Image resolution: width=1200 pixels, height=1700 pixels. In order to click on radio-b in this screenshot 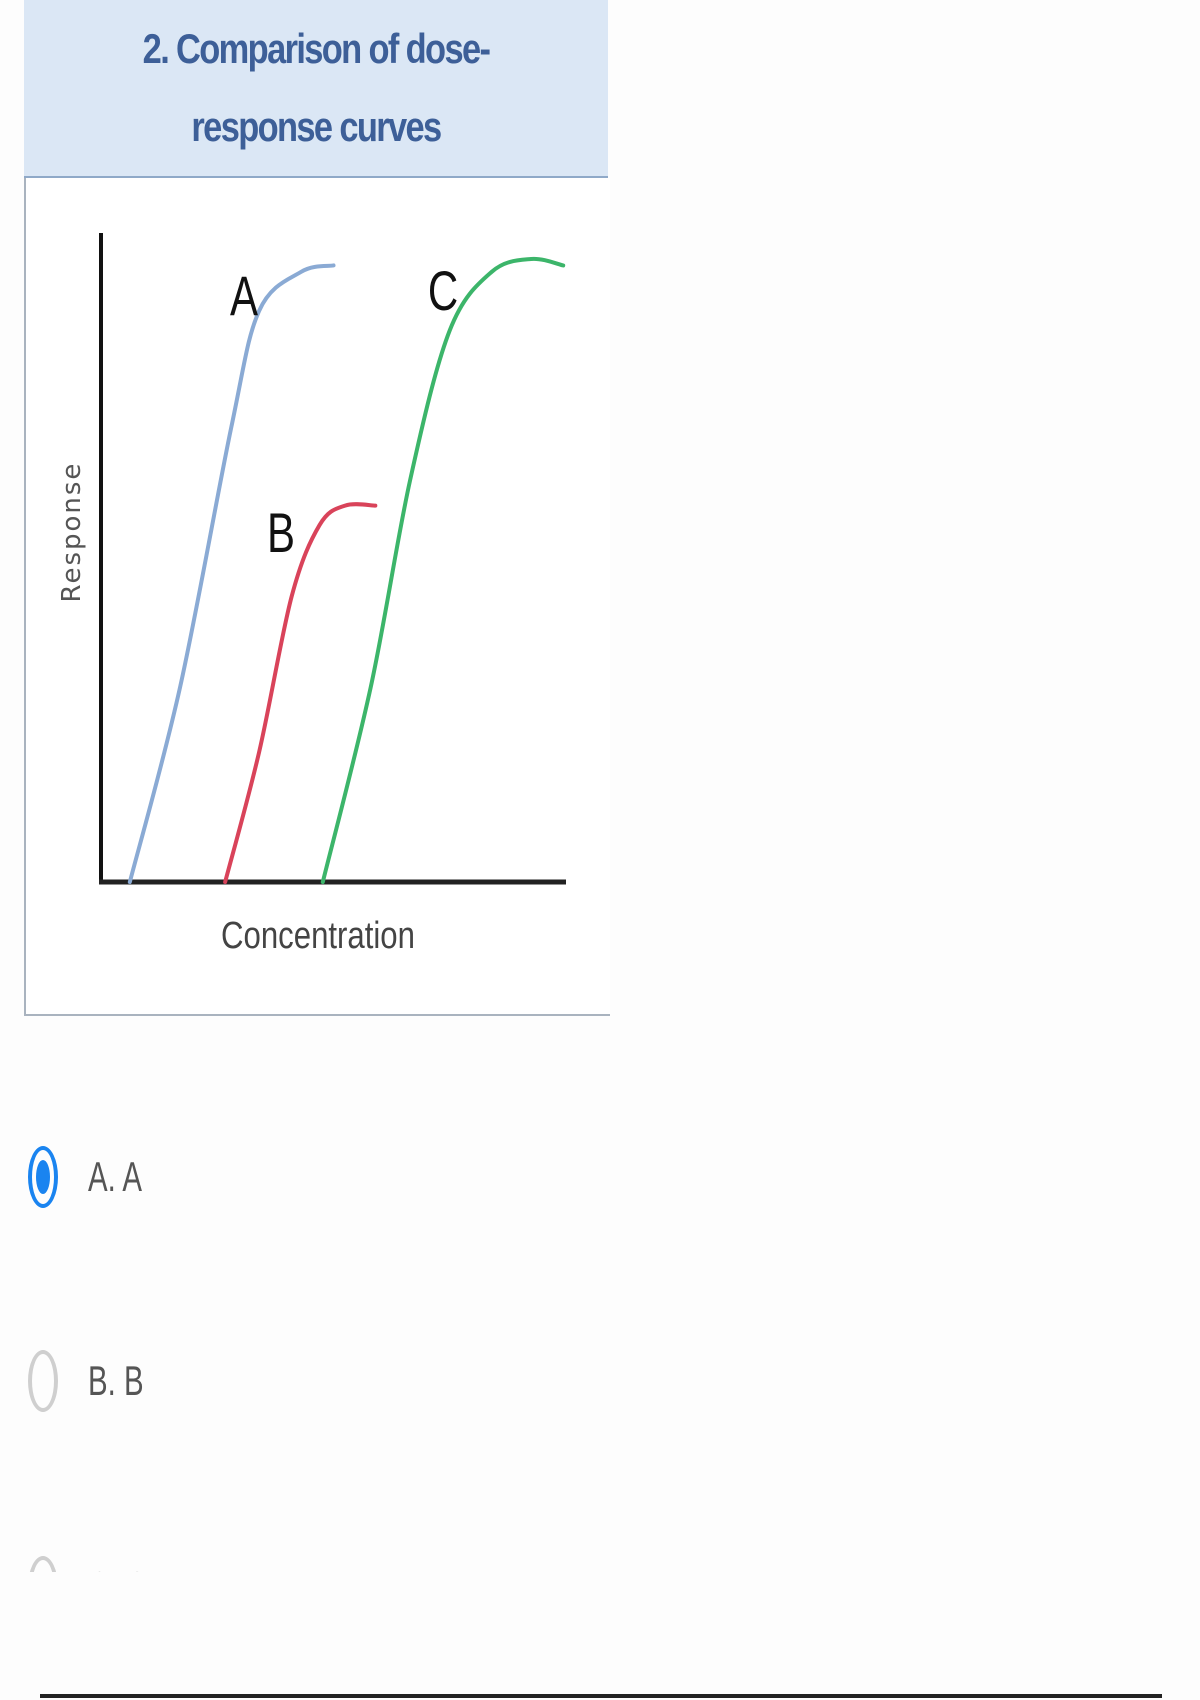, I will do `click(43, 1381)`.